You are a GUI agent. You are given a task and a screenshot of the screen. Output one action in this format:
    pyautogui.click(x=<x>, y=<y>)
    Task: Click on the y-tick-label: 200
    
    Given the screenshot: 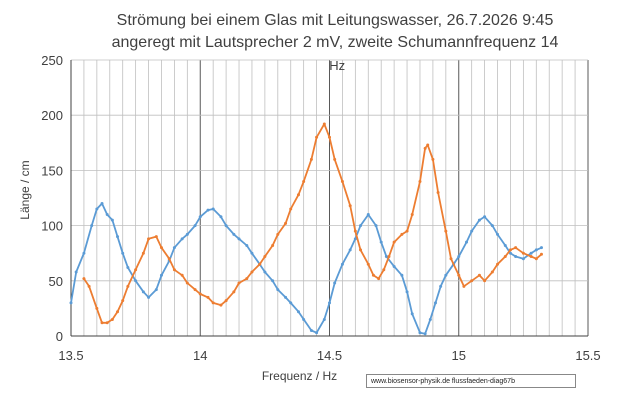 What is the action you would take?
    pyautogui.click(x=52, y=115)
    